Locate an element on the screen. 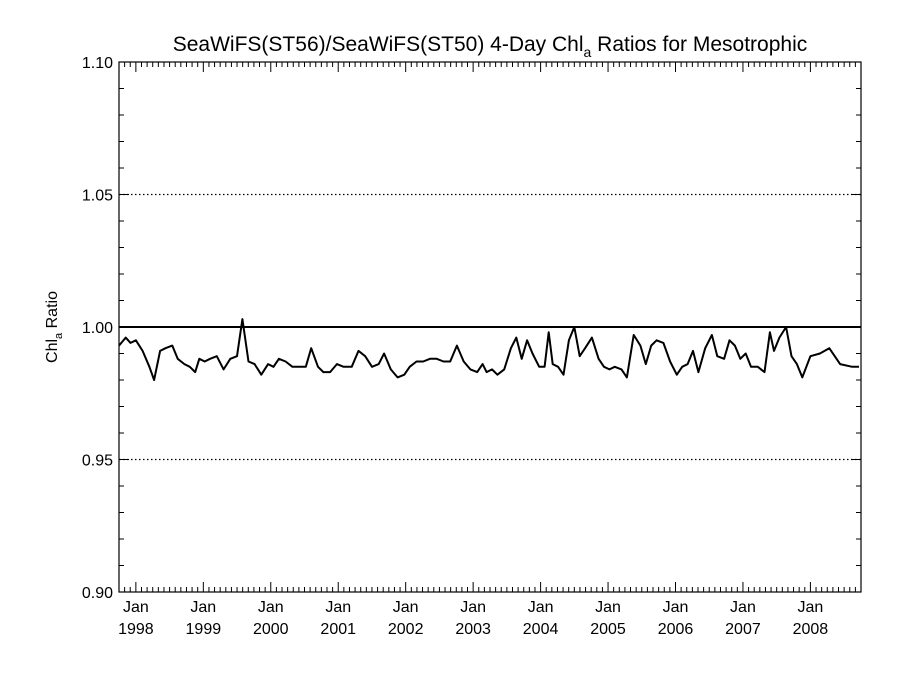 This screenshot has height=675, width=900. y-axis-label-subscript: a is located at coordinates (59, 335).